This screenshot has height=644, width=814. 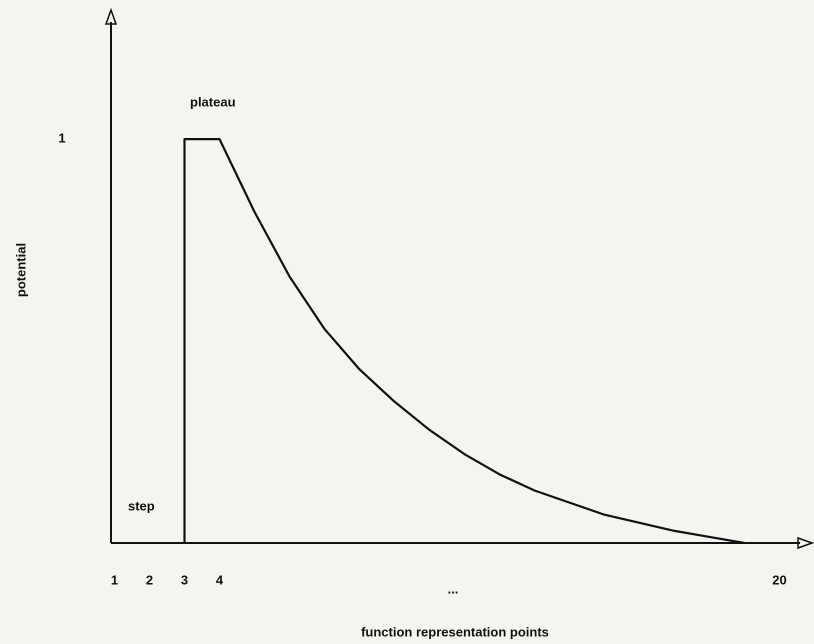 What do you see at coordinates (805, 543) in the screenshot?
I see `x-axis-arrow` at bounding box center [805, 543].